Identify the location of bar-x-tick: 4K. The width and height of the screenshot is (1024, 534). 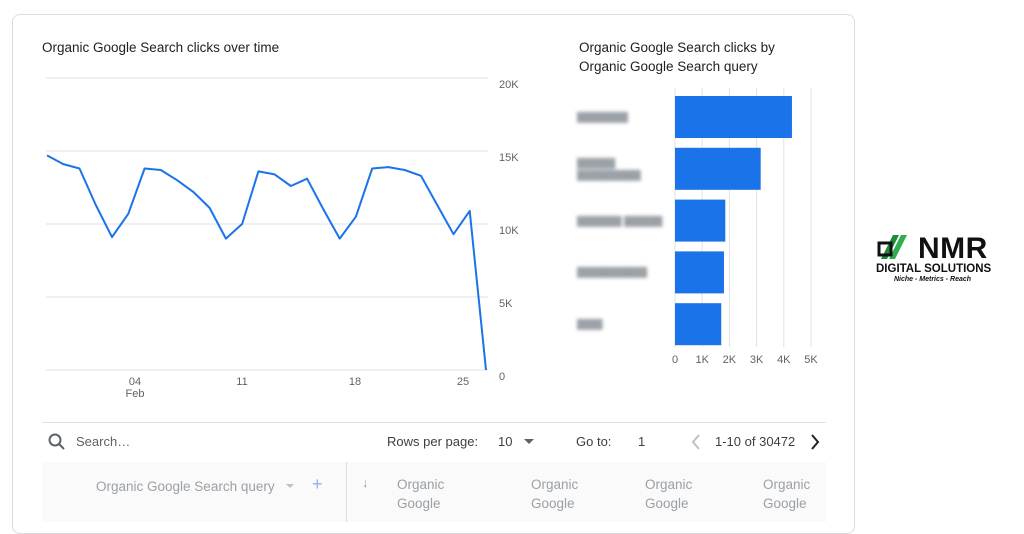
(784, 360).